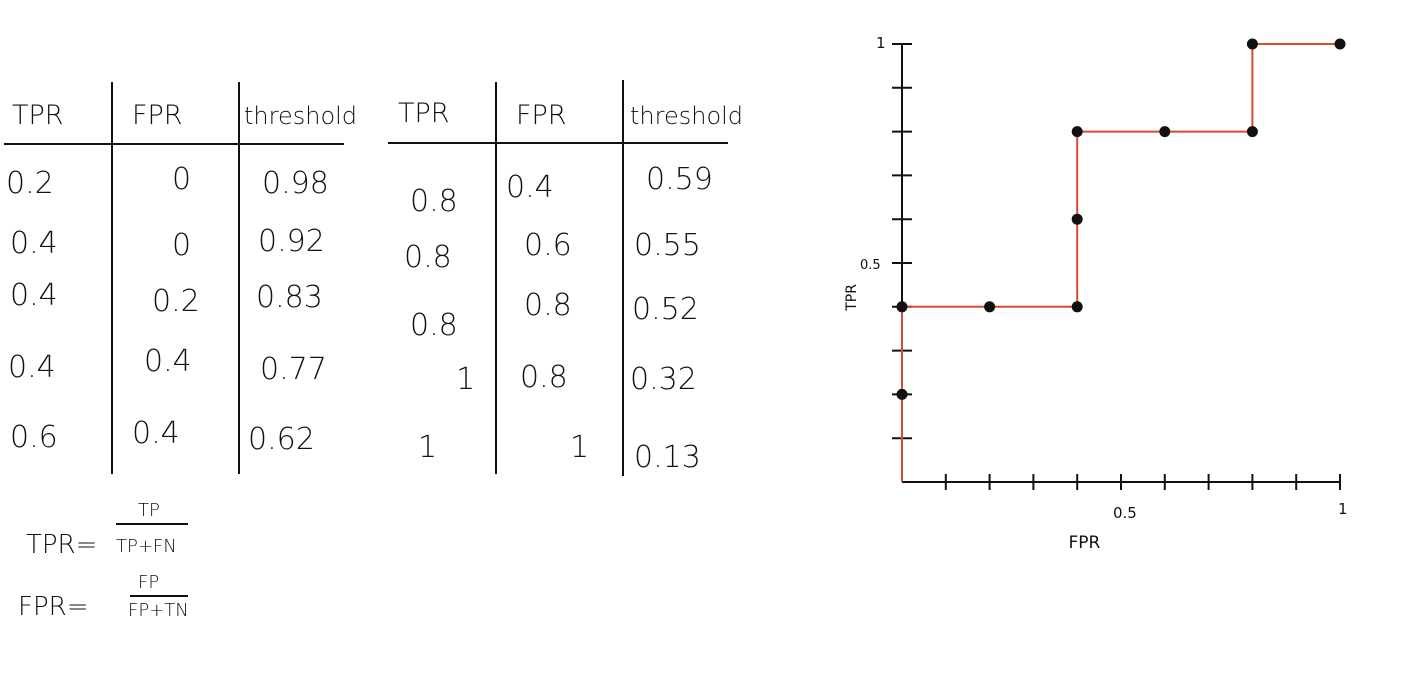  Describe the element at coordinates (53, 607) in the screenshot. I see `fpr-formula-lhs: FPR=` at that location.